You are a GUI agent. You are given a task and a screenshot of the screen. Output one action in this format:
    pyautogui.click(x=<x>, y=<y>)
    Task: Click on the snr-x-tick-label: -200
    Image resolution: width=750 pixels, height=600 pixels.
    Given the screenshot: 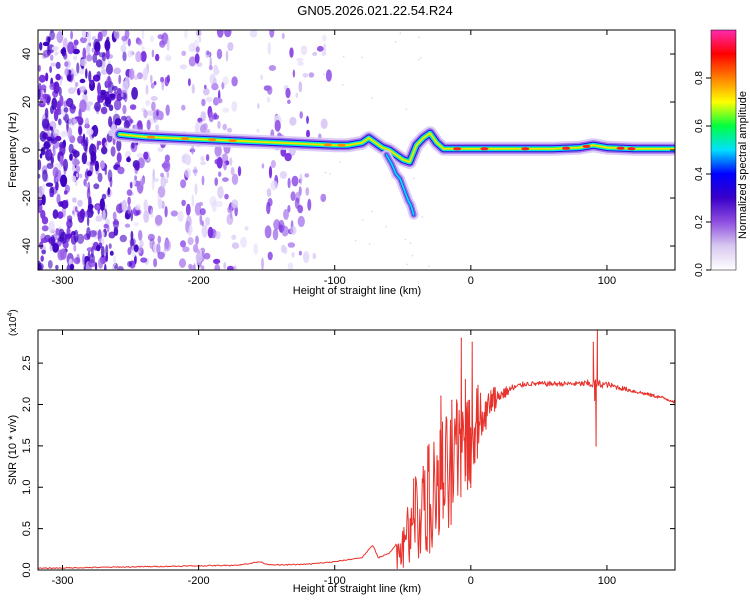 What is the action you would take?
    pyautogui.click(x=199, y=581)
    